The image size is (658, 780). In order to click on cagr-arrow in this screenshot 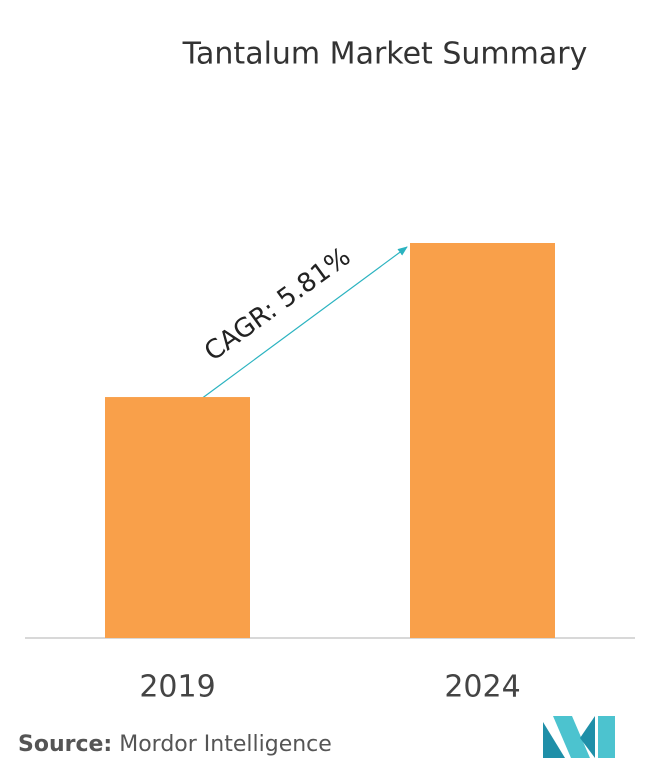, I will do `click(302, 324)`.